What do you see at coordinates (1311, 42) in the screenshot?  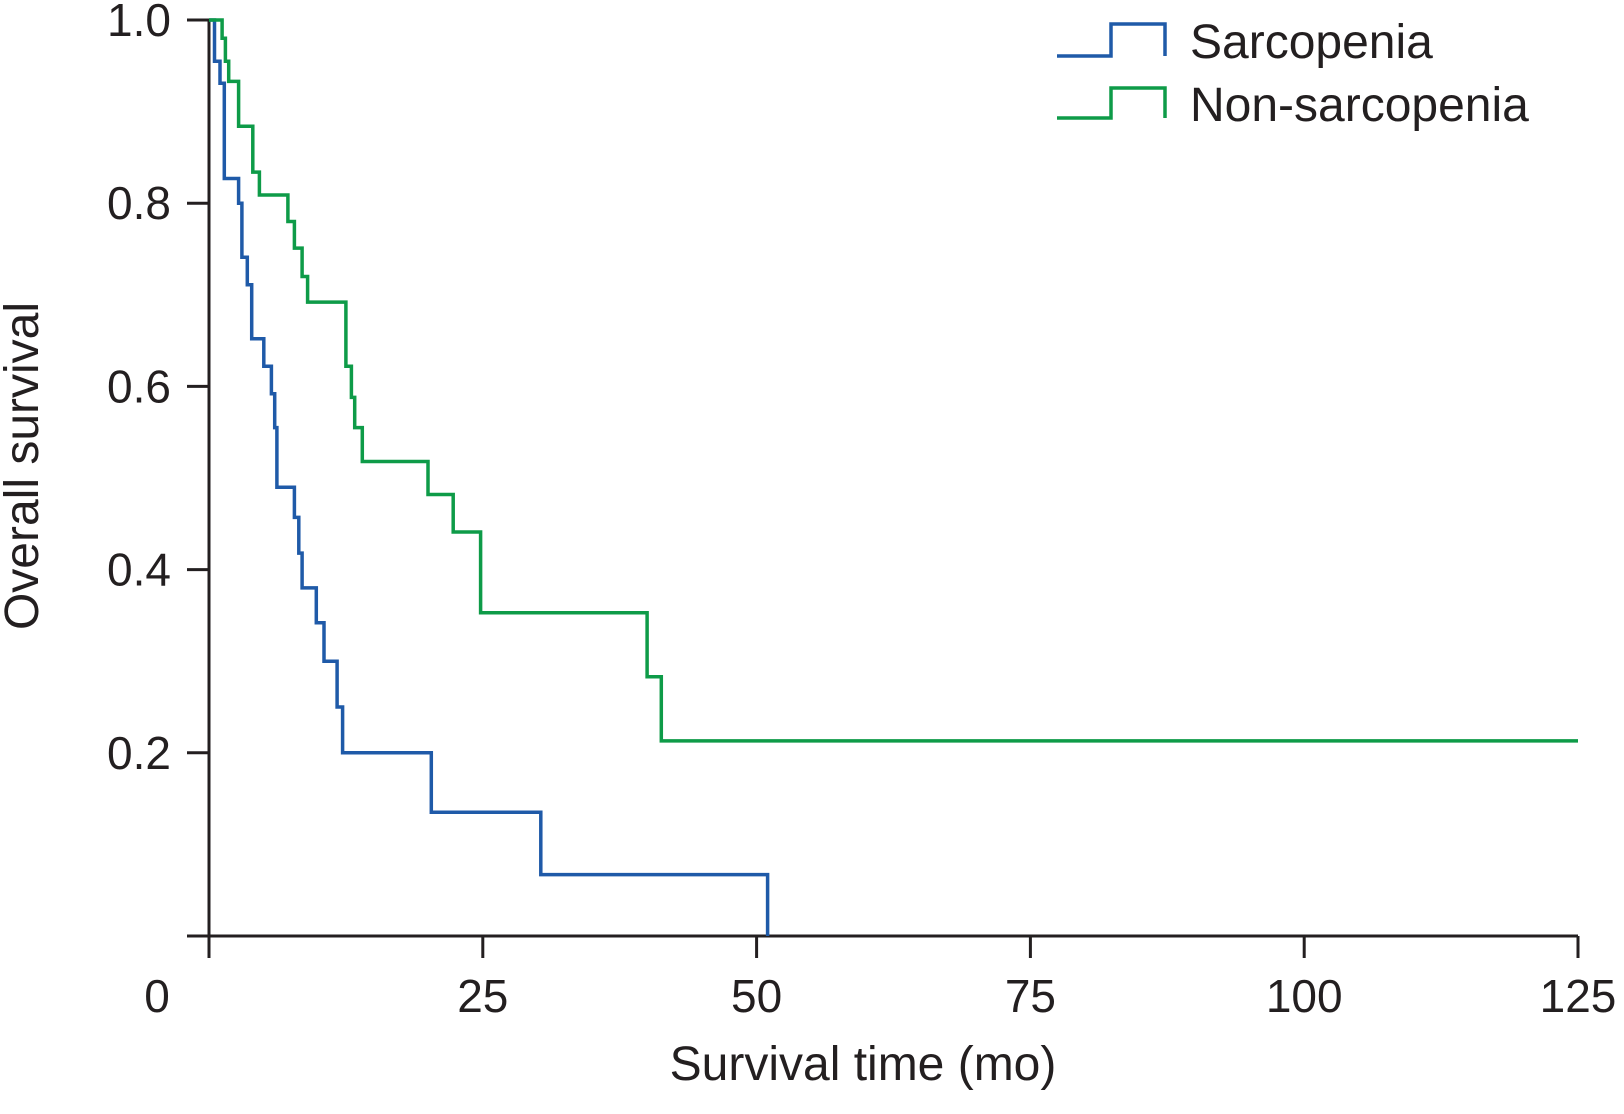 I see `legend-label-sarcopenia: Sarcopenia` at bounding box center [1311, 42].